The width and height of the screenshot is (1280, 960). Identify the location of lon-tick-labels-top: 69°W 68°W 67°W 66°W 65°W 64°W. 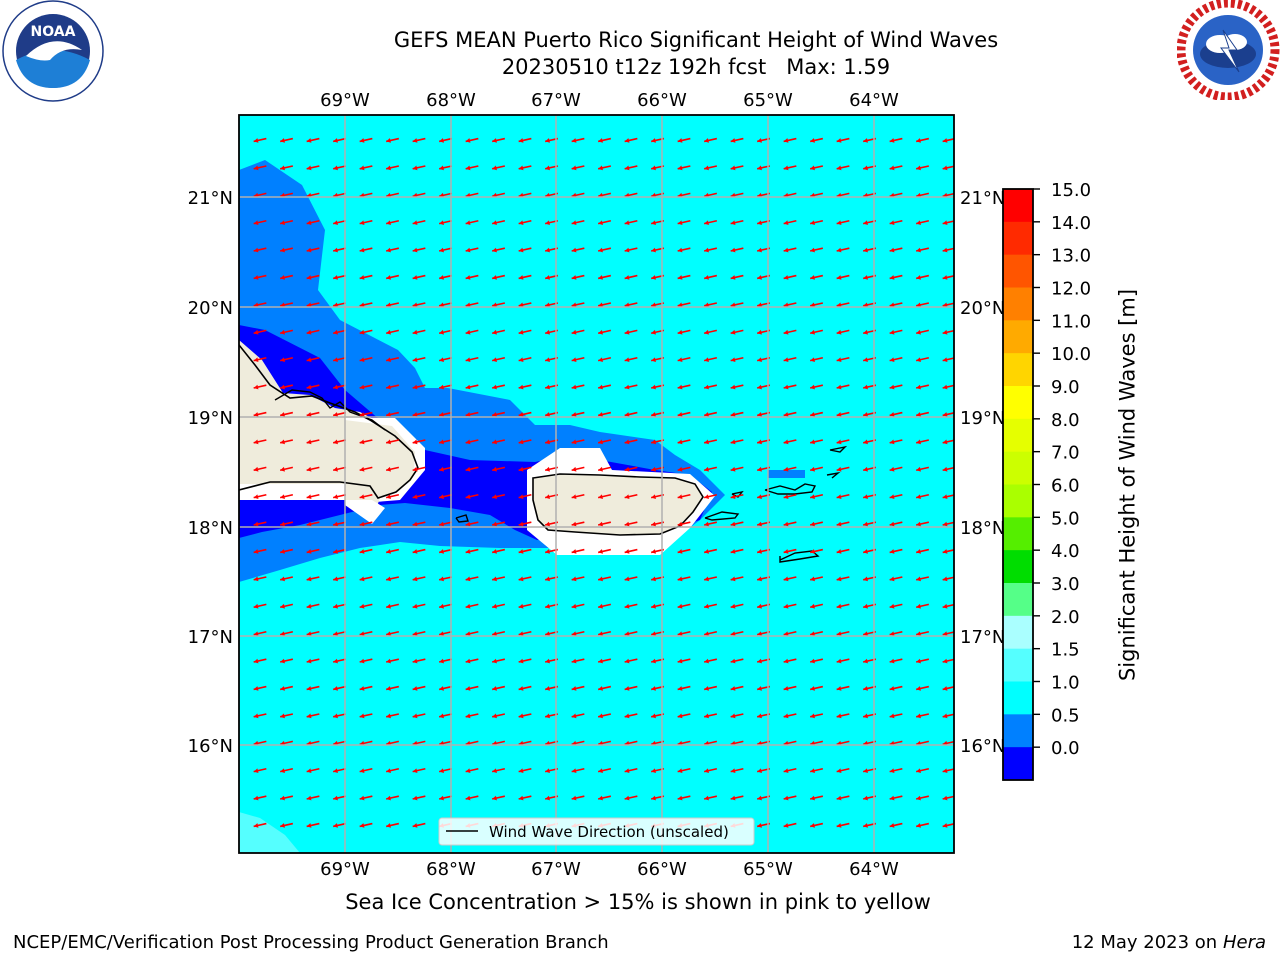
(609, 100).